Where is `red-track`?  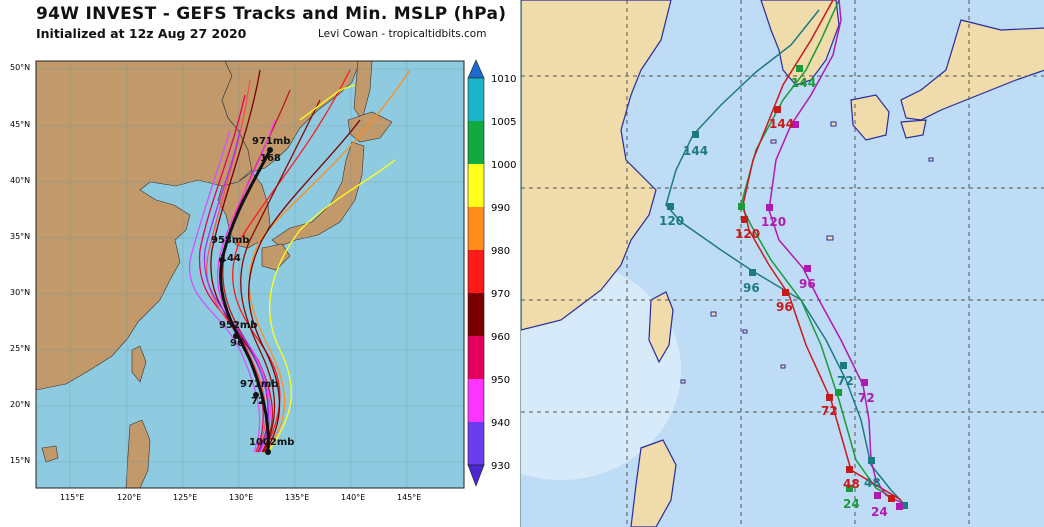 red-track is located at coordinates (822, 250).